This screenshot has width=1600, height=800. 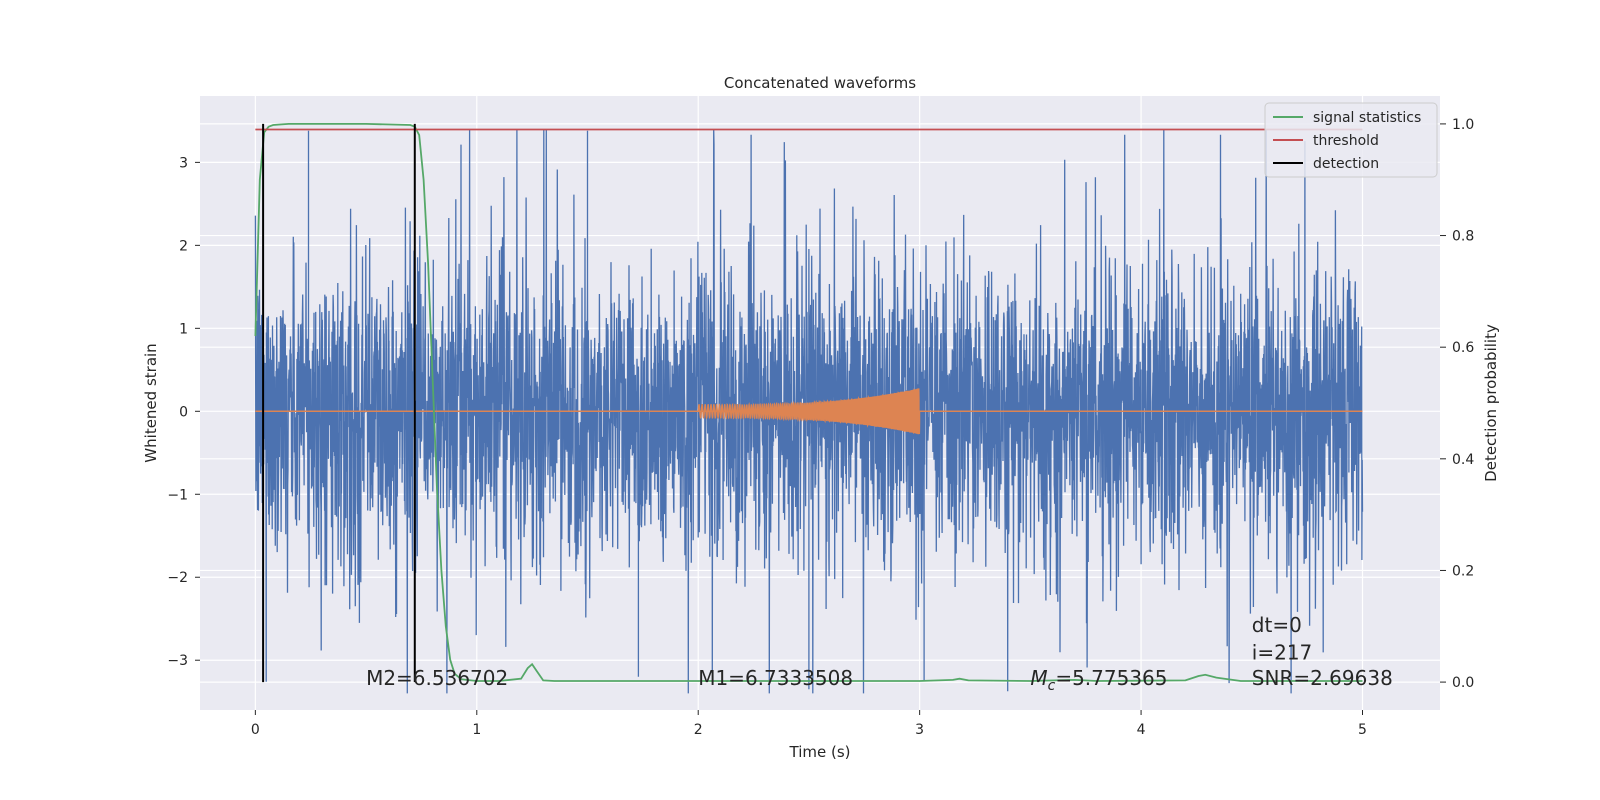 What do you see at coordinates (476, 730) in the screenshot?
I see `x-tick-label: 1` at bounding box center [476, 730].